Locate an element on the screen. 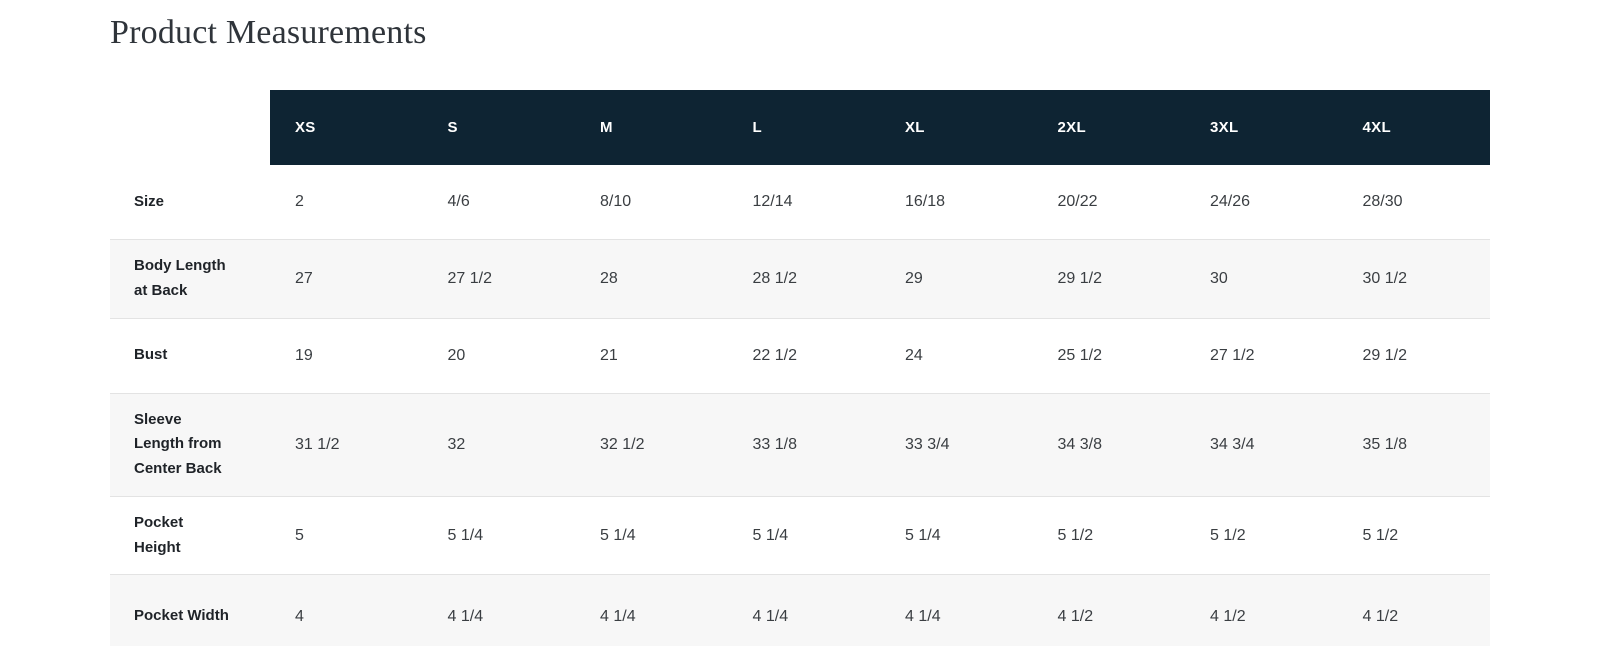 The image size is (1600, 646). measurement-cell: 2 is located at coordinates (299, 201).